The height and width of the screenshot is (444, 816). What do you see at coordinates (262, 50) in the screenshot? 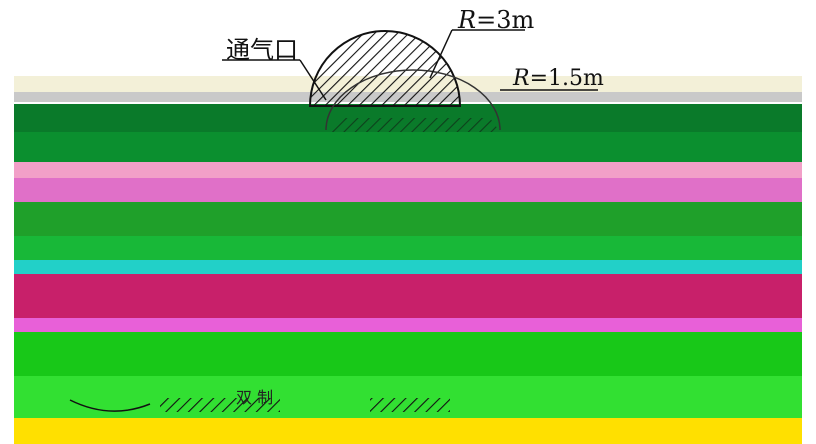
I see `vent-label: 通气口` at bounding box center [262, 50].